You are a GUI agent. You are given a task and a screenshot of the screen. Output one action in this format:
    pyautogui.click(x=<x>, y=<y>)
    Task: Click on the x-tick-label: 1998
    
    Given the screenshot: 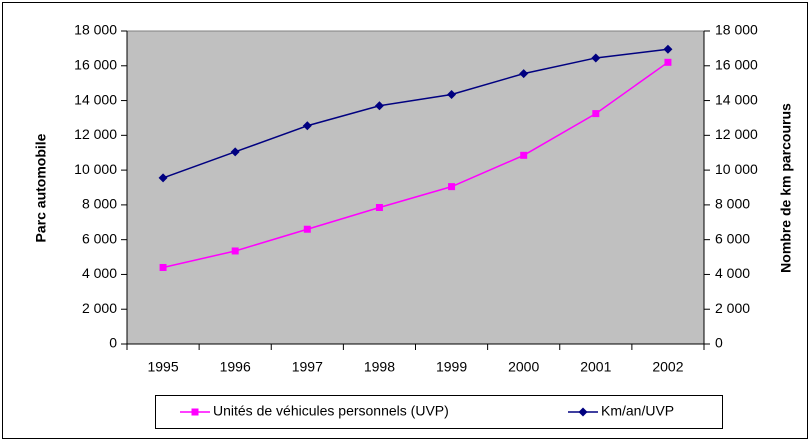 What is the action you would take?
    pyautogui.click(x=379, y=367)
    